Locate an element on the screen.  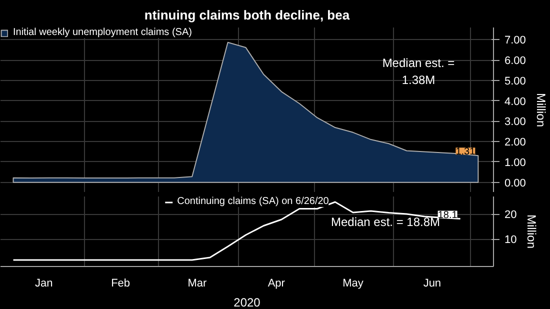
x-tick-label: Feb is located at coordinates (120, 284).